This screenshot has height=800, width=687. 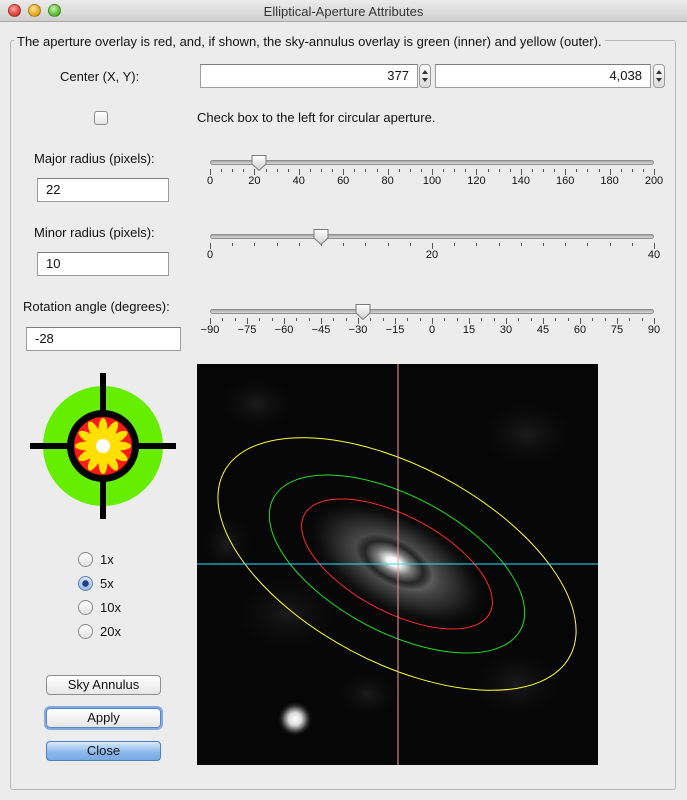 I want to click on rotation-angle-slider-ticks, so click(x=432, y=323).